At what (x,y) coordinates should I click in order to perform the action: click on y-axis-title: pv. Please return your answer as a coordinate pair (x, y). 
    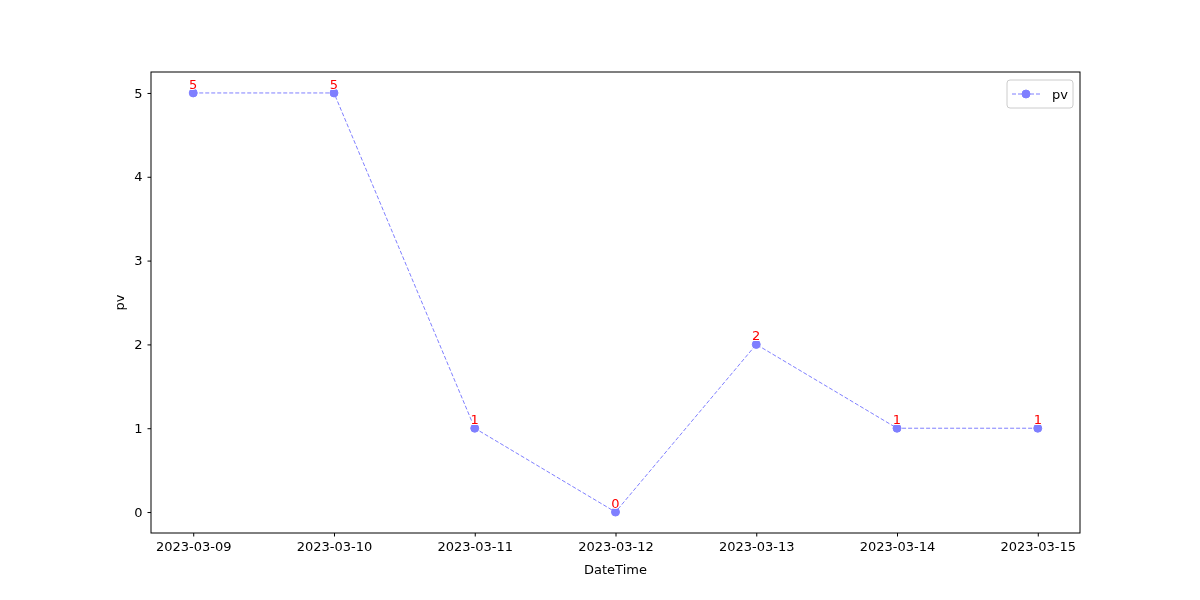
    Looking at the image, I should click on (119, 302).